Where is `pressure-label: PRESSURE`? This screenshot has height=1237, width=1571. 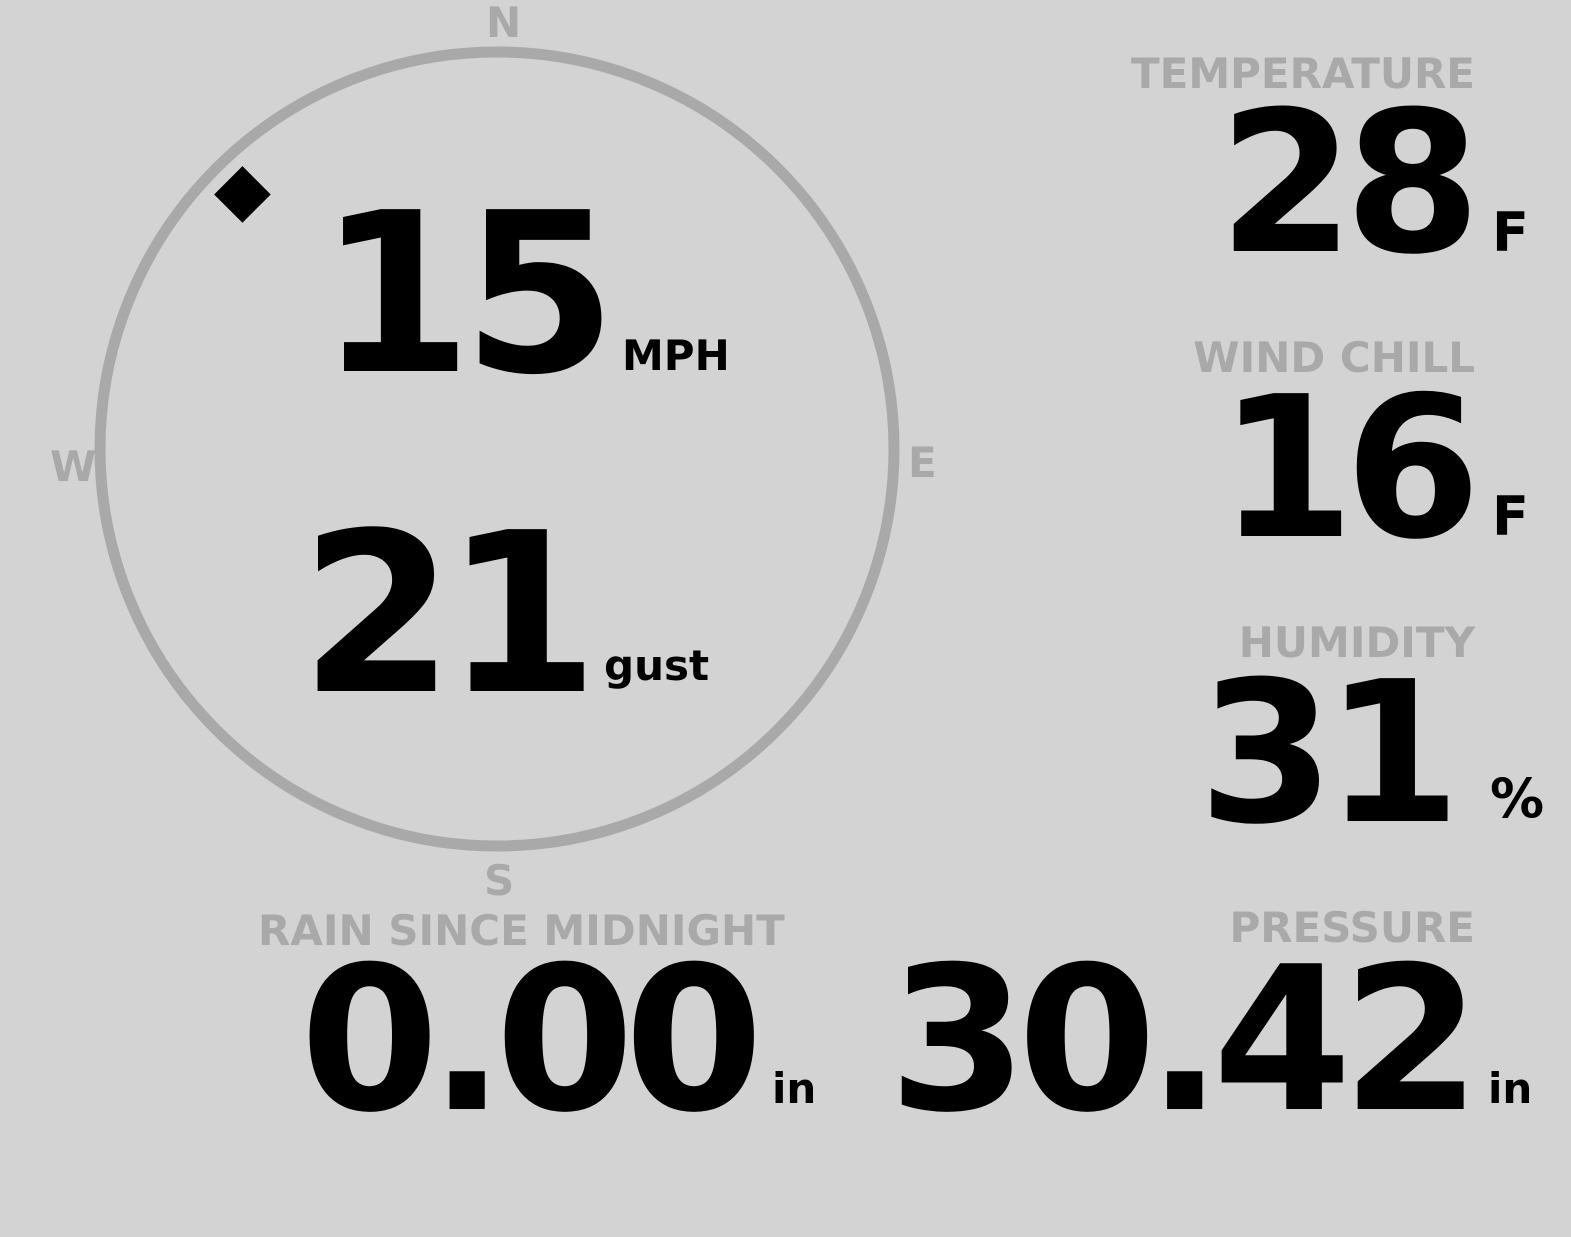 pressure-label: PRESSURE is located at coordinates (1352, 927).